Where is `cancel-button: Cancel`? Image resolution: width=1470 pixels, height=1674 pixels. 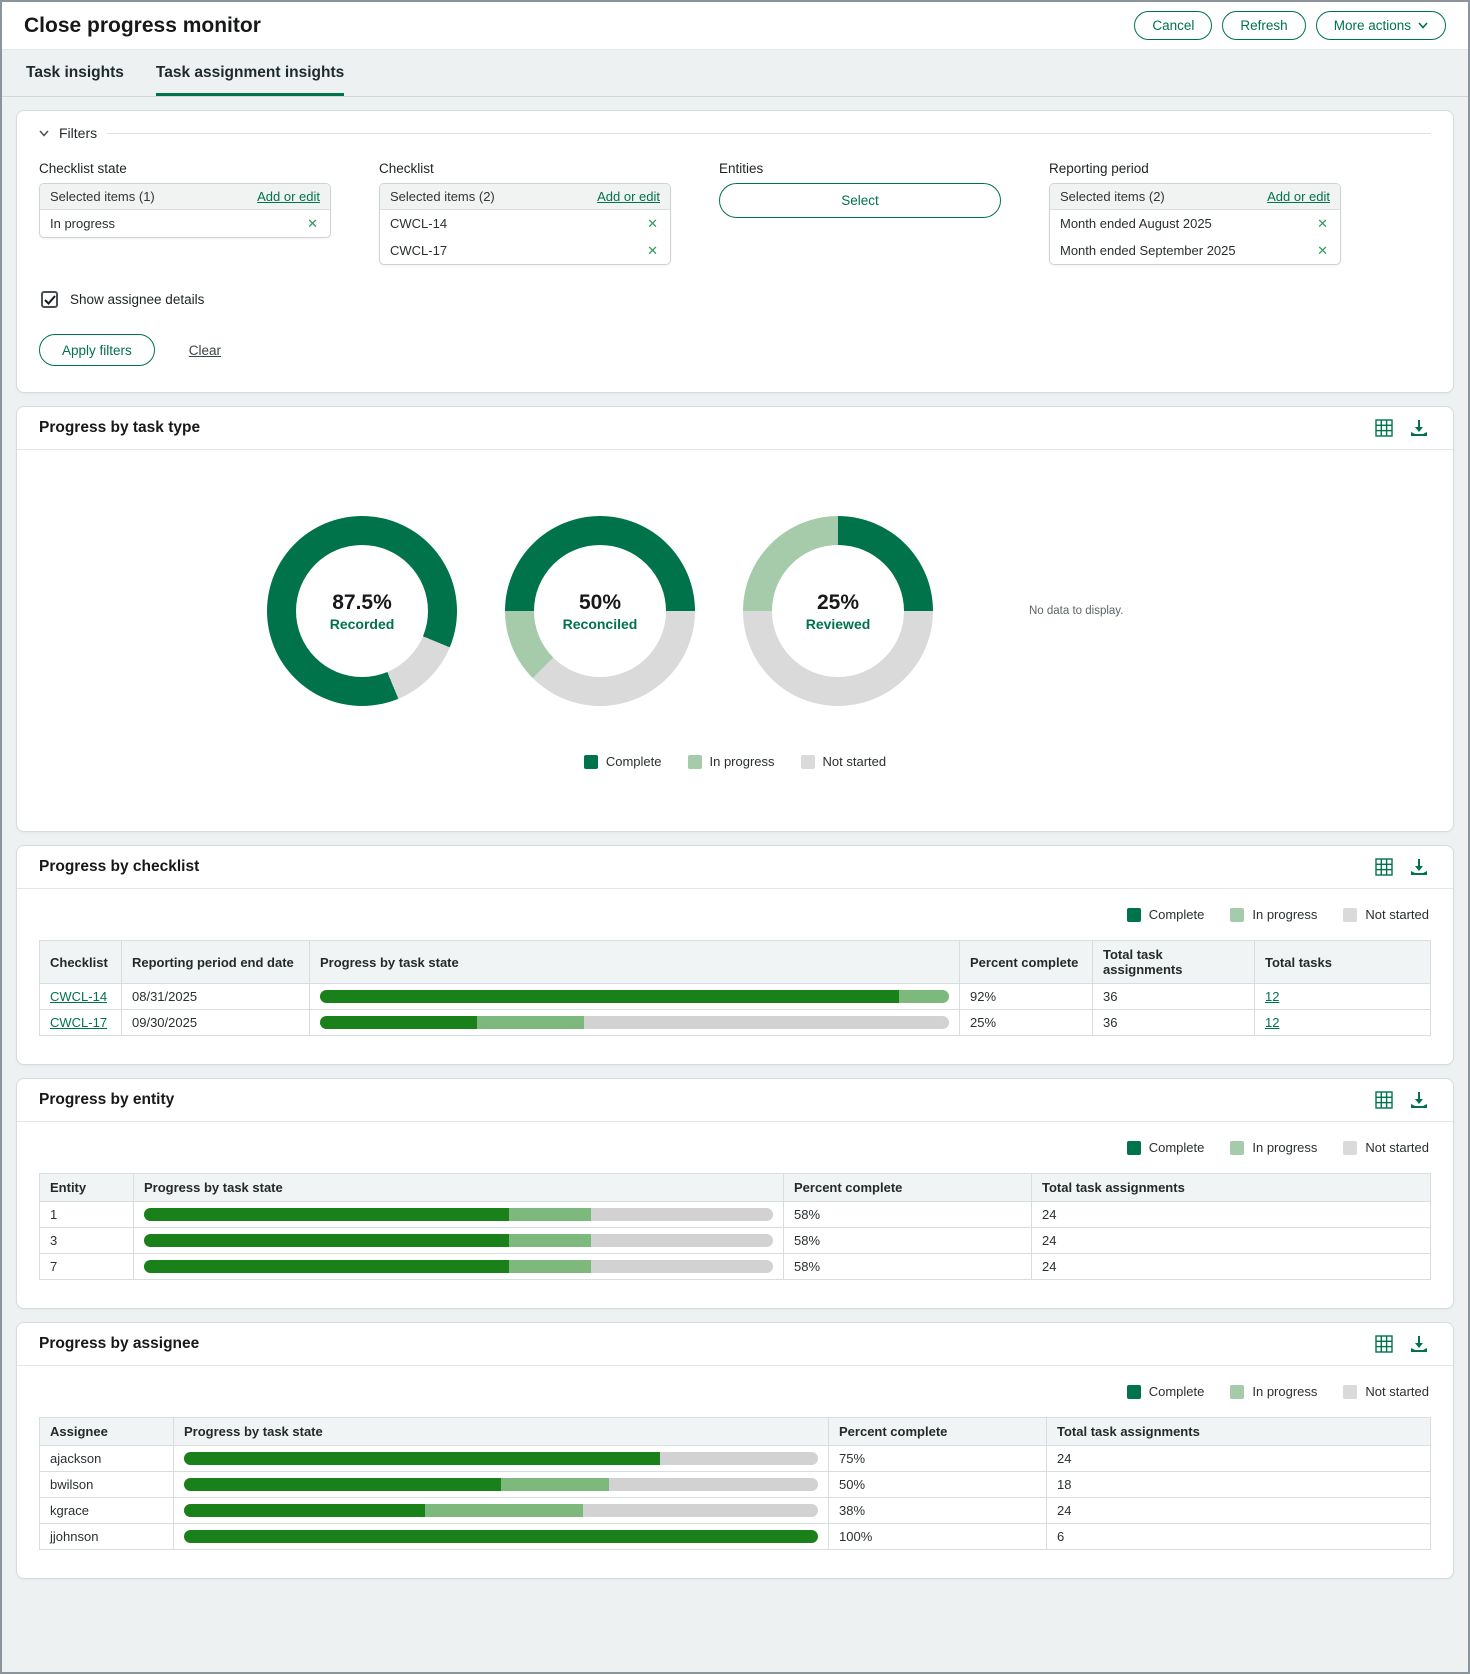 cancel-button: Cancel is located at coordinates (1173, 25).